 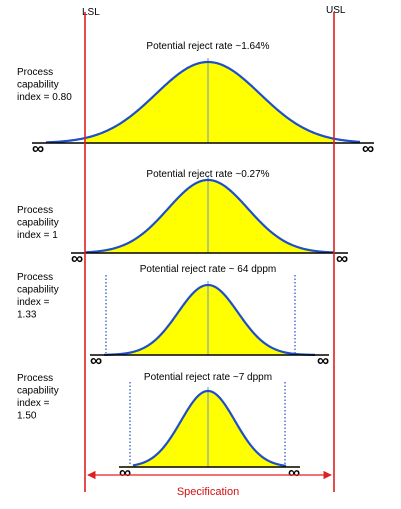 I want to click on capability-line: index = 0.80, so click(x=44, y=97).